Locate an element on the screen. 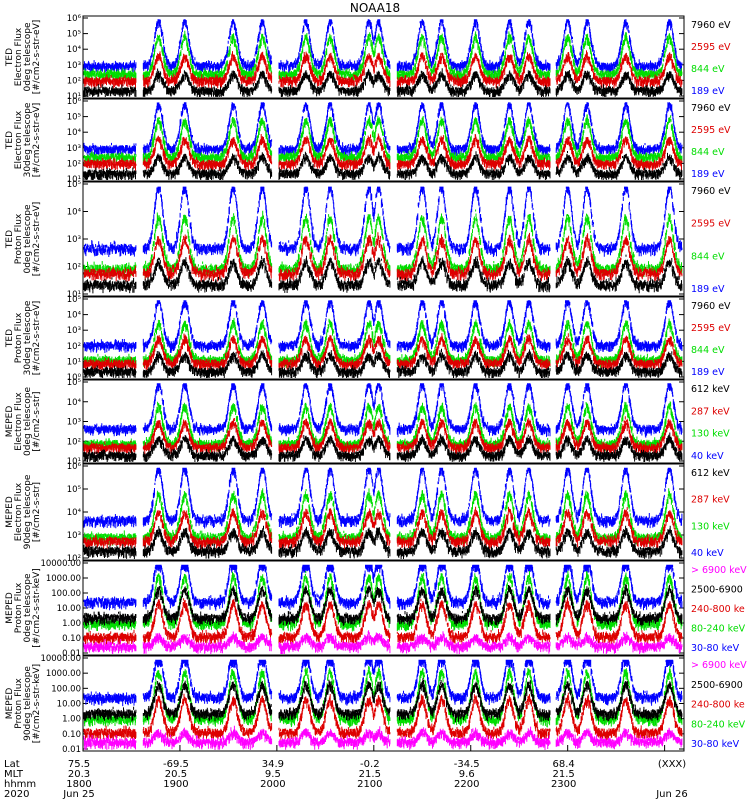  legend-entry: 80-240 keV is located at coordinates (718, 724).